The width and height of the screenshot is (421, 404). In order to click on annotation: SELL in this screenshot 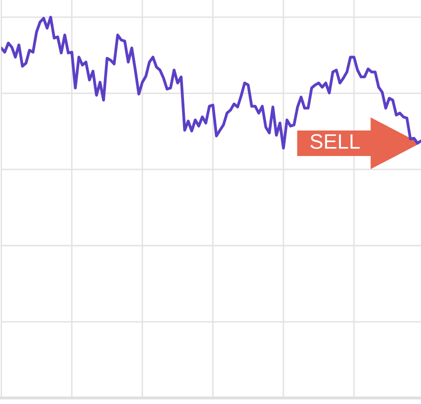, I will do `click(335, 141)`.